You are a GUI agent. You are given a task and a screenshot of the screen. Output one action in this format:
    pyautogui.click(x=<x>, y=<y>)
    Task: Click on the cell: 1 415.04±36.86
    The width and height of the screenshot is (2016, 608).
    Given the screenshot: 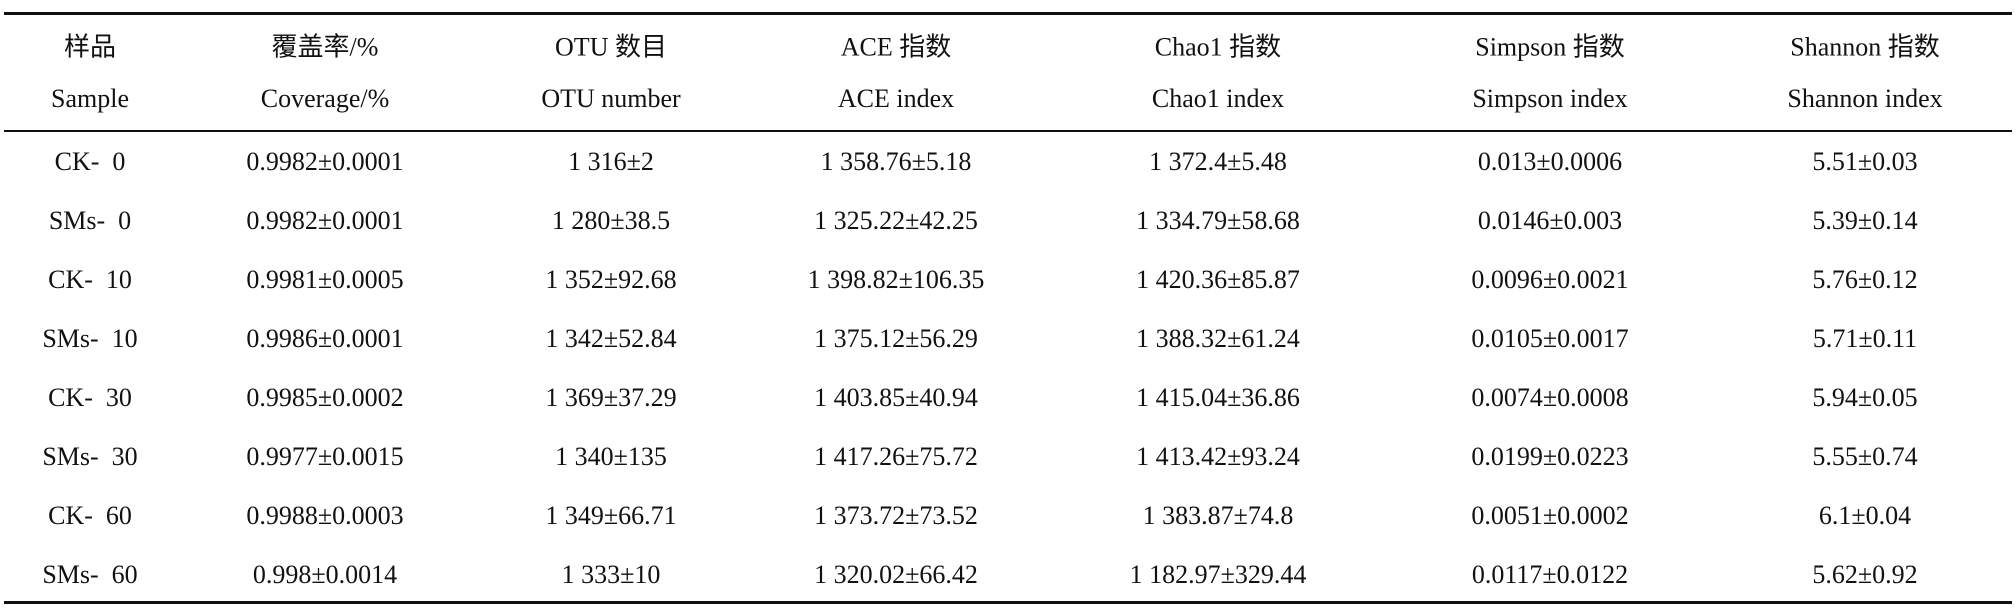 What is the action you would take?
    pyautogui.click(x=1218, y=397)
    